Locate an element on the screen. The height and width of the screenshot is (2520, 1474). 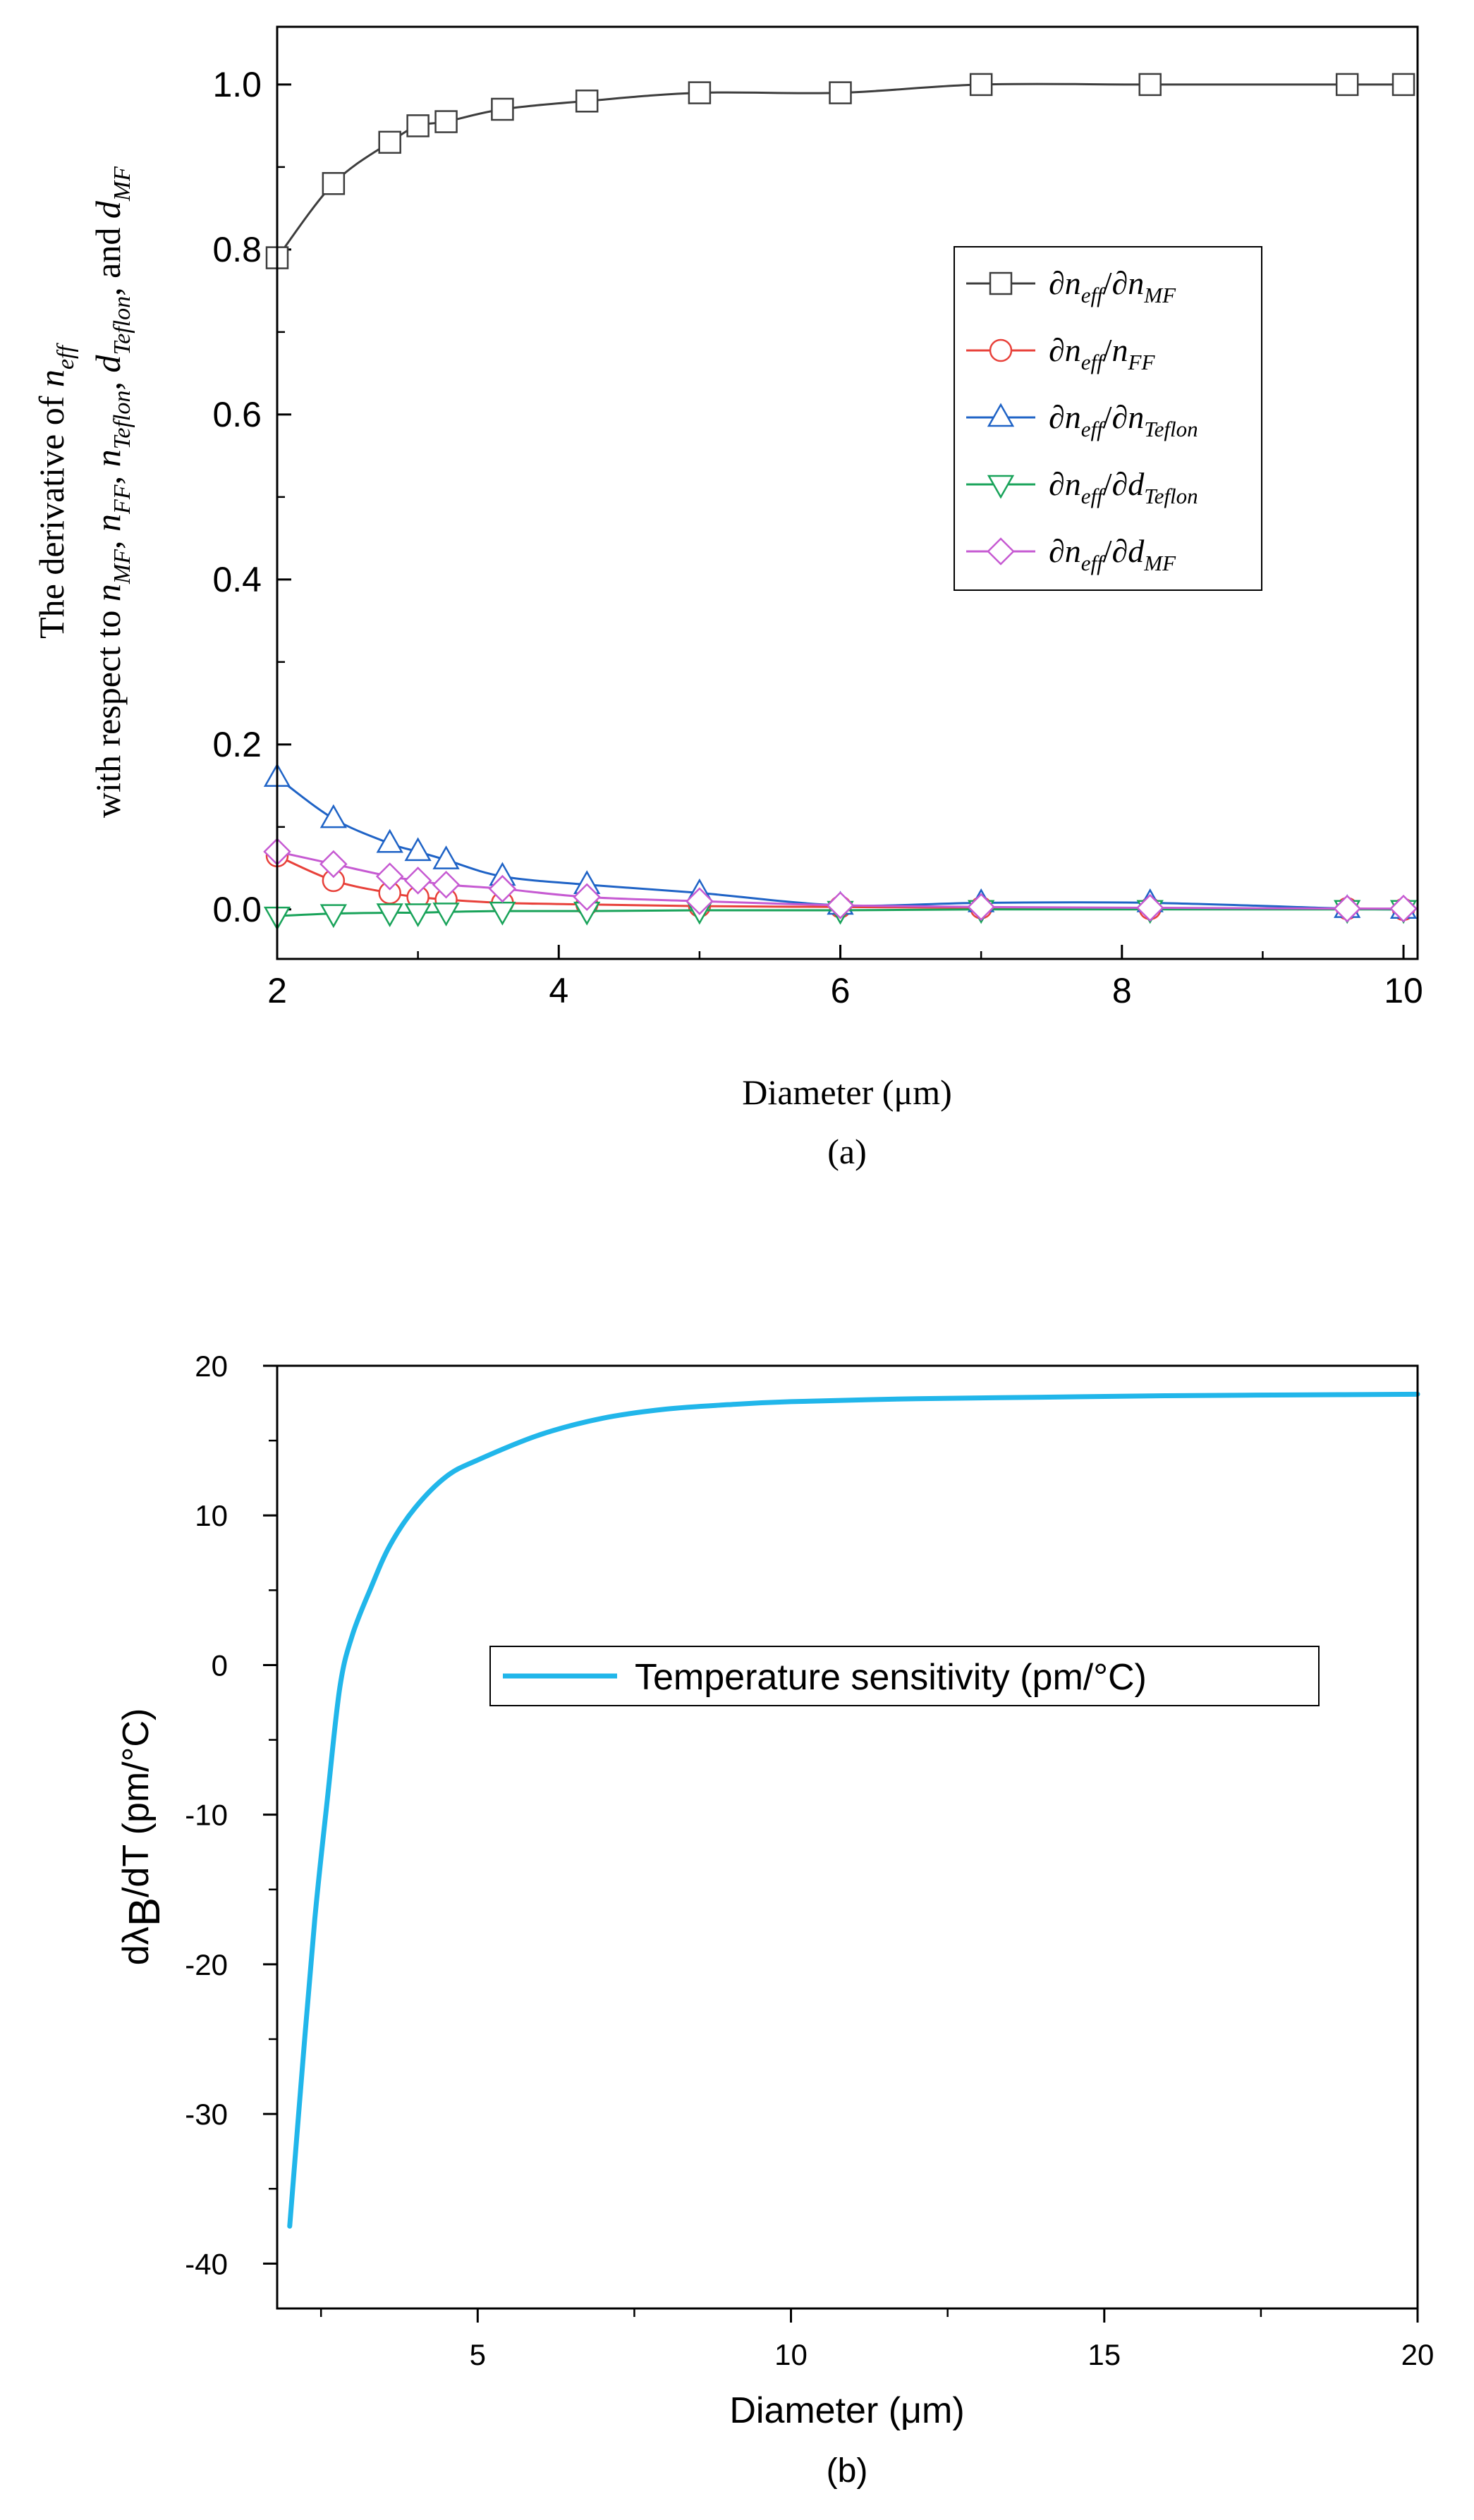
chart-a-ylabel-line1-var: n is located at coordinates (51, 378).